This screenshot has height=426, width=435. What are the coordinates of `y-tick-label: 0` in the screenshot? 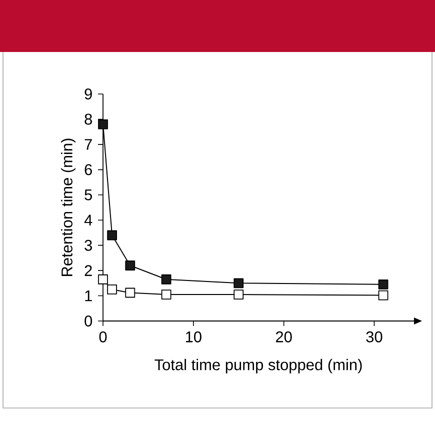 It's located at (88, 321).